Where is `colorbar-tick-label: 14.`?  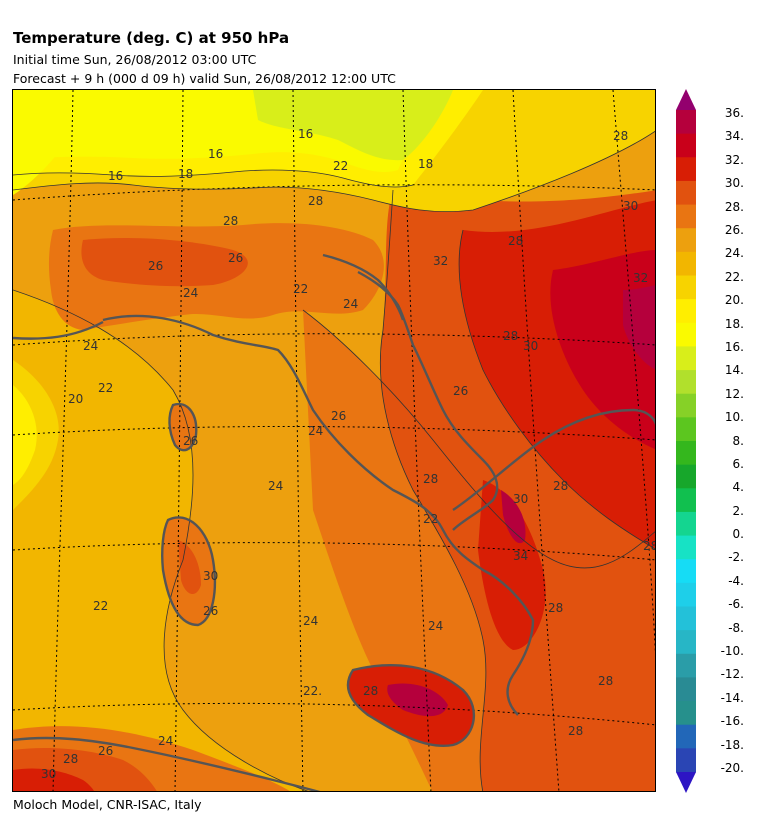 colorbar-tick-label: 14. is located at coordinates (734, 370).